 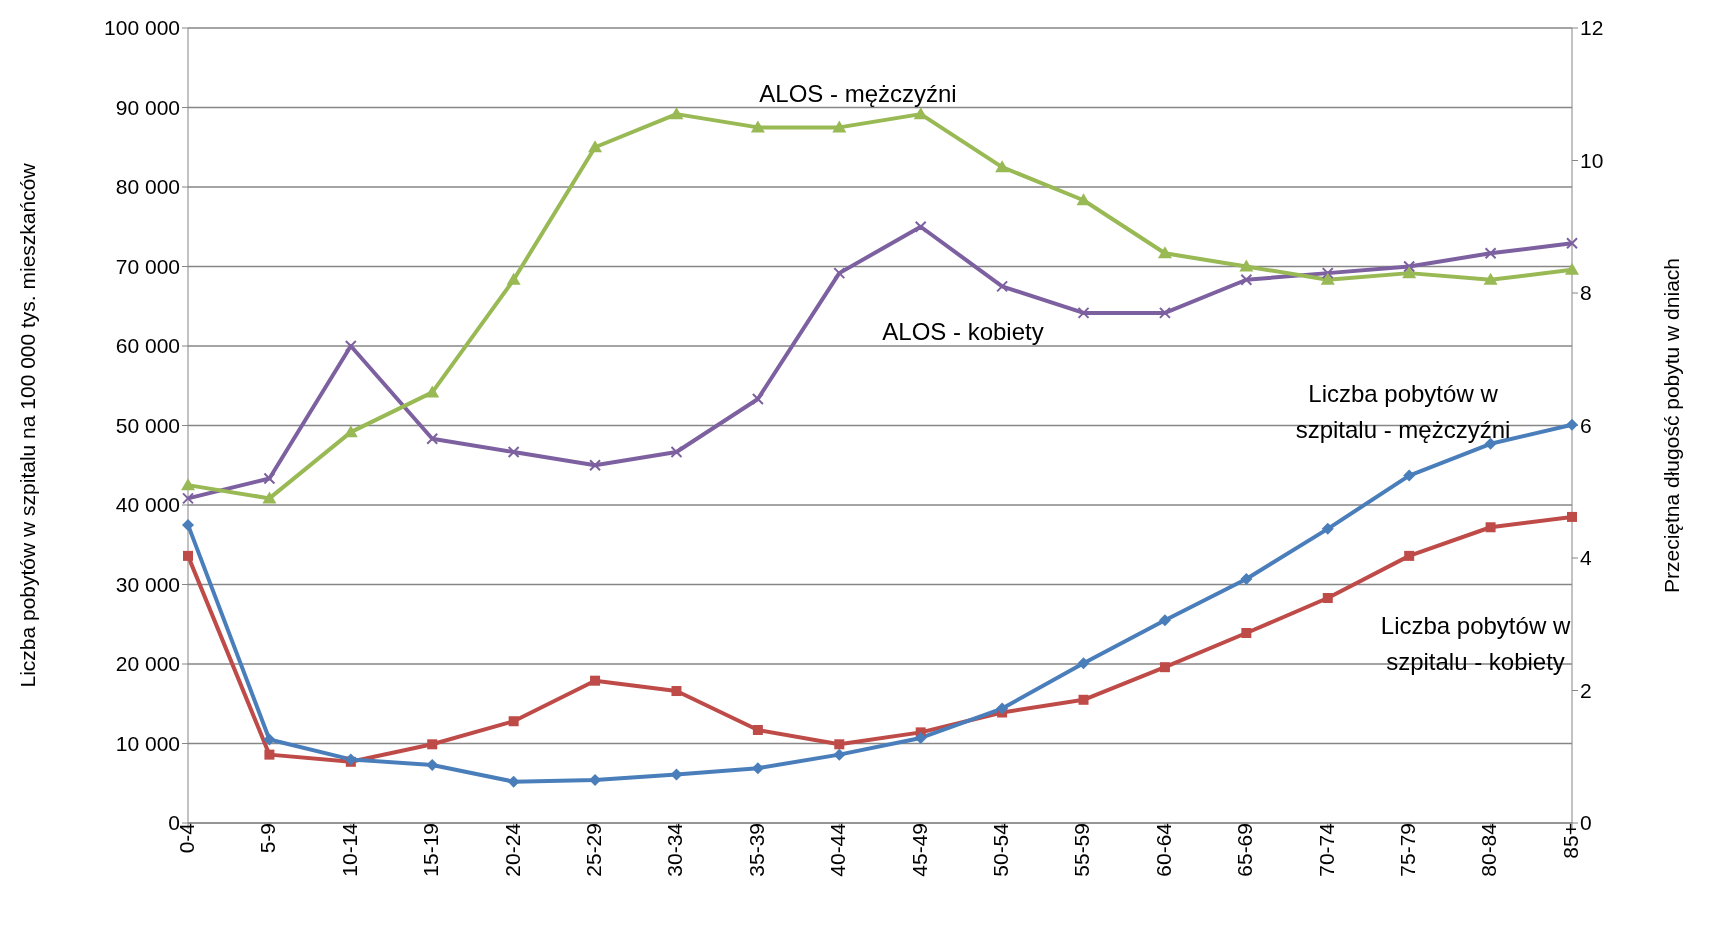 I want to click on y2-tick-label: 6, so click(x=1586, y=425).